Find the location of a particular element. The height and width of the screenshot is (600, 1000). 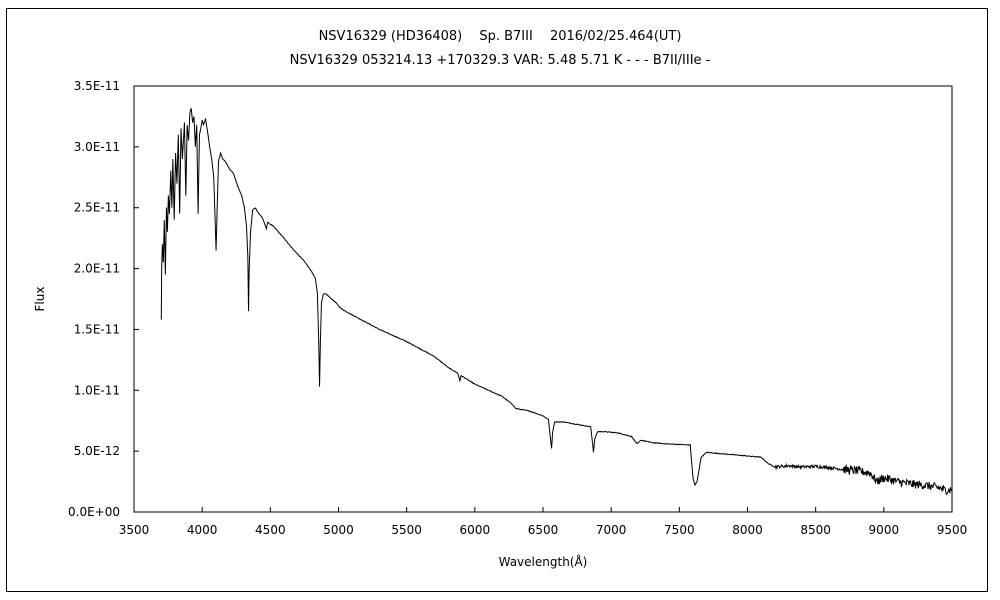

x-tick-label: 6500 is located at coordinates (543, 530).